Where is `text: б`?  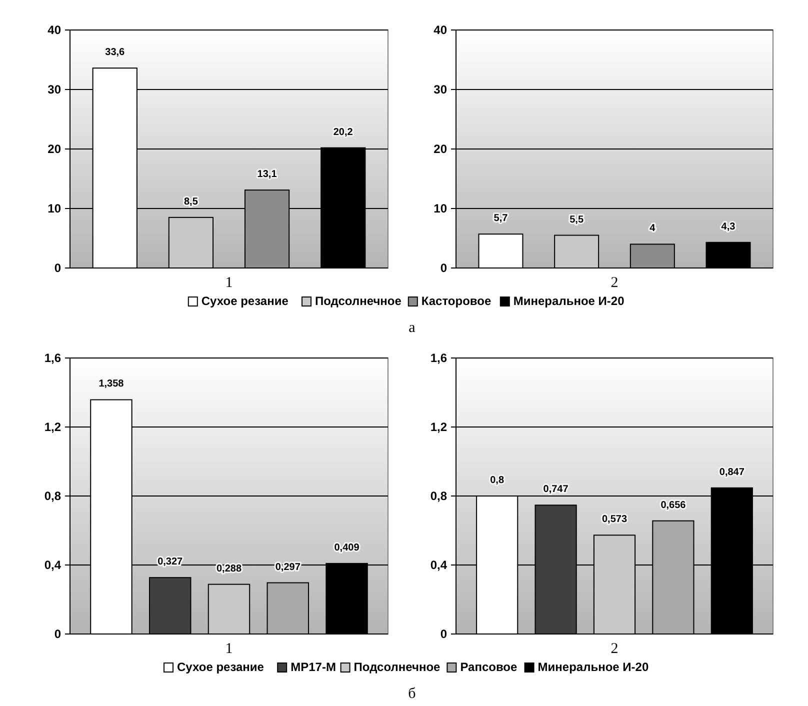 text: б is located at coordinates (412, 694).